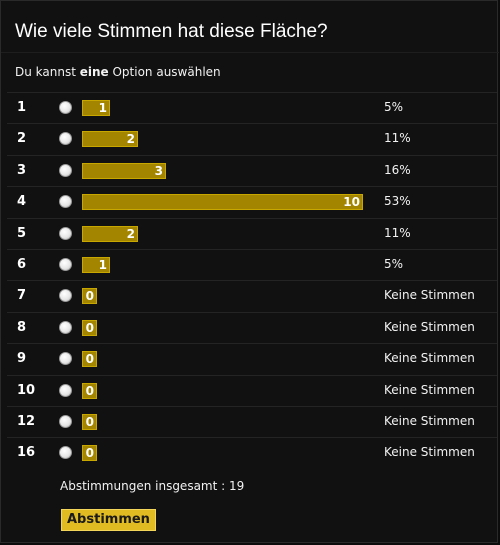 This screenshot has width=500, height=545. Describe the element at coordinates (351, 202) in the screenshot. I see `vote-count-label: 10` at that location.